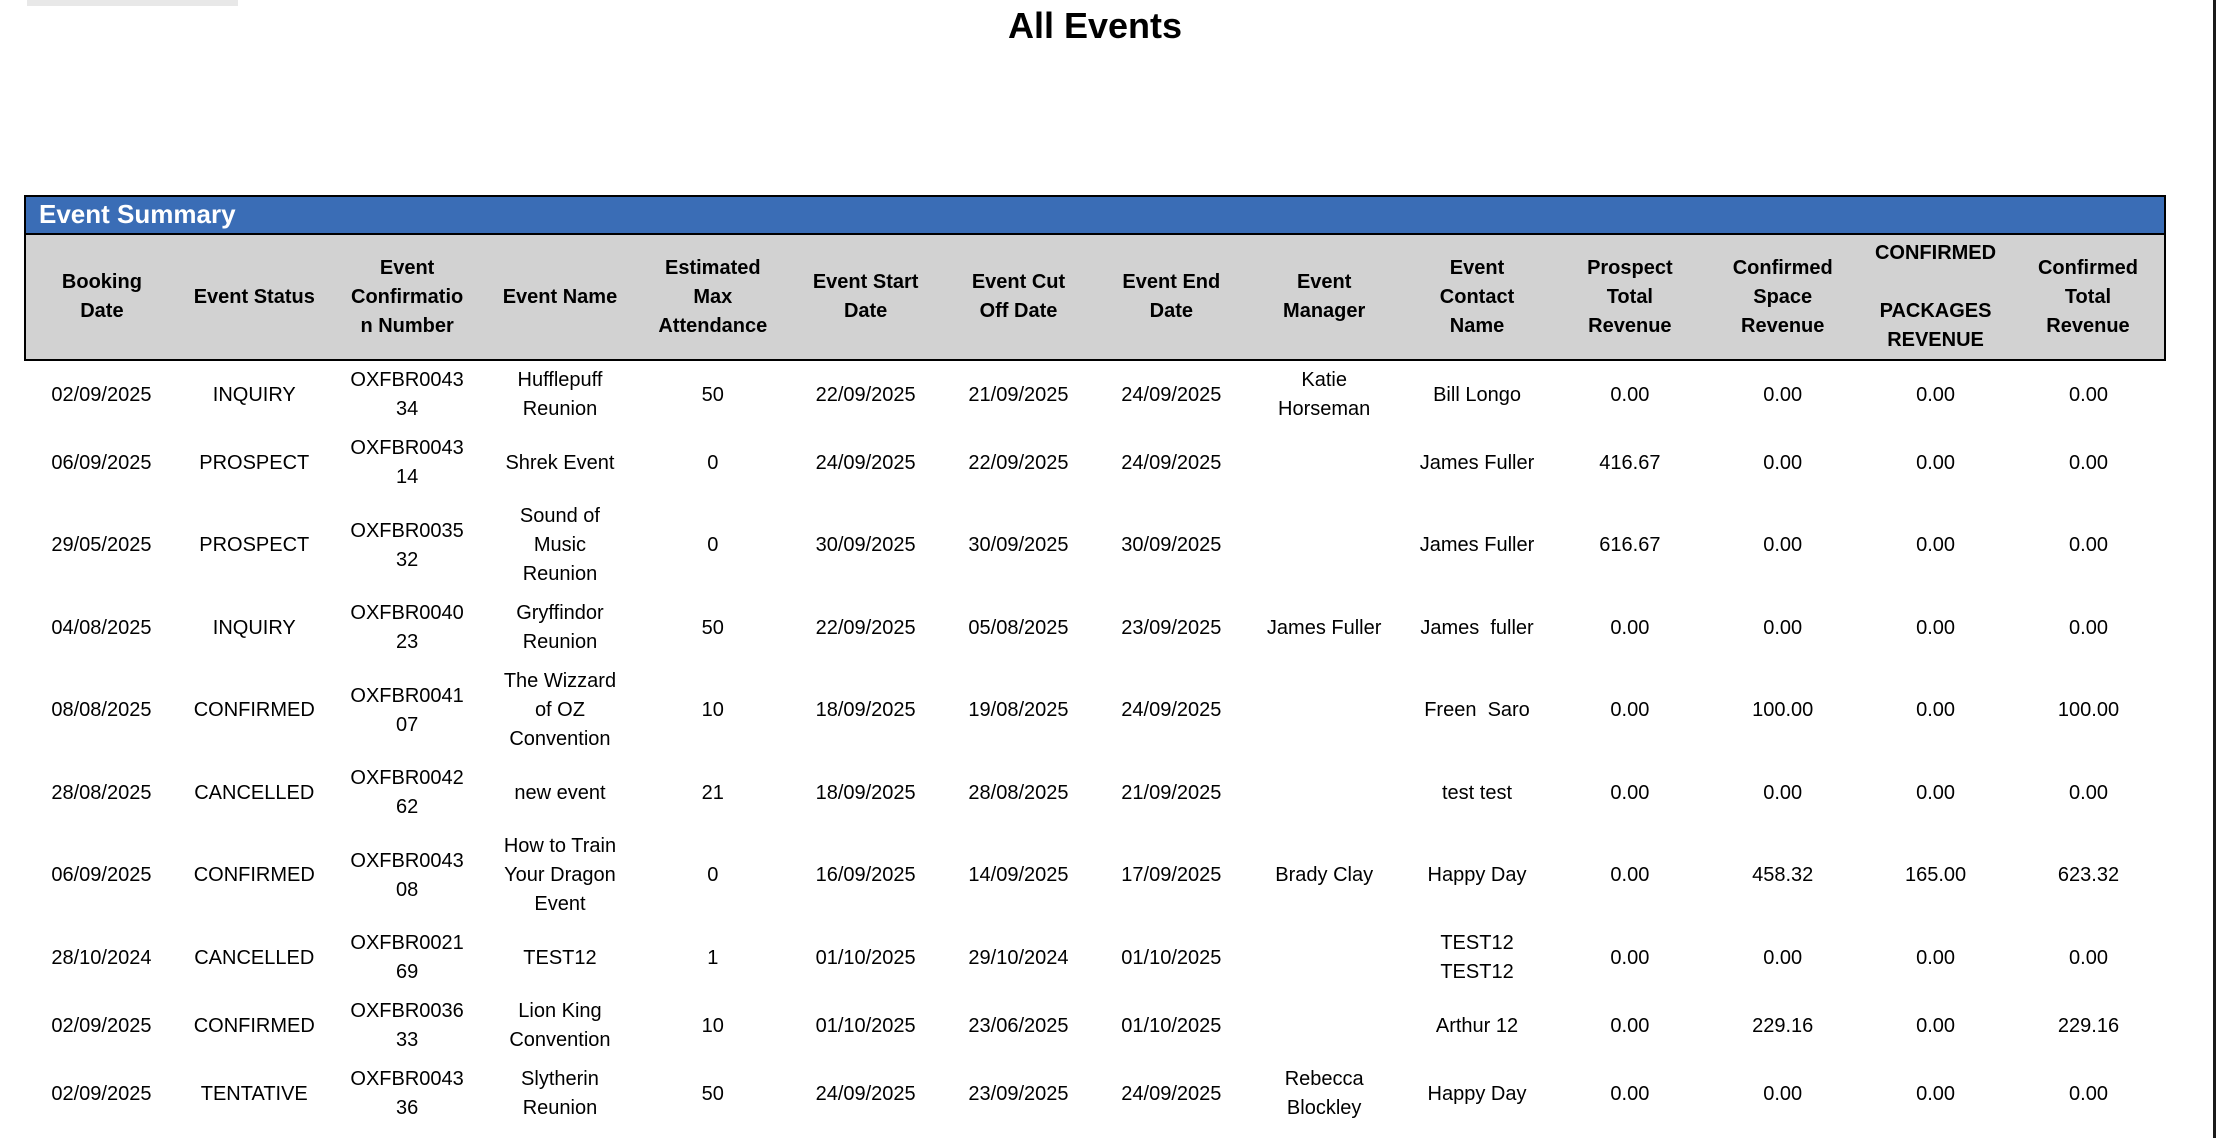 Image resolution: width=2218 pixels, height=1138 pixels. I want to click on cell-contact: test test, so click(1477, 792).